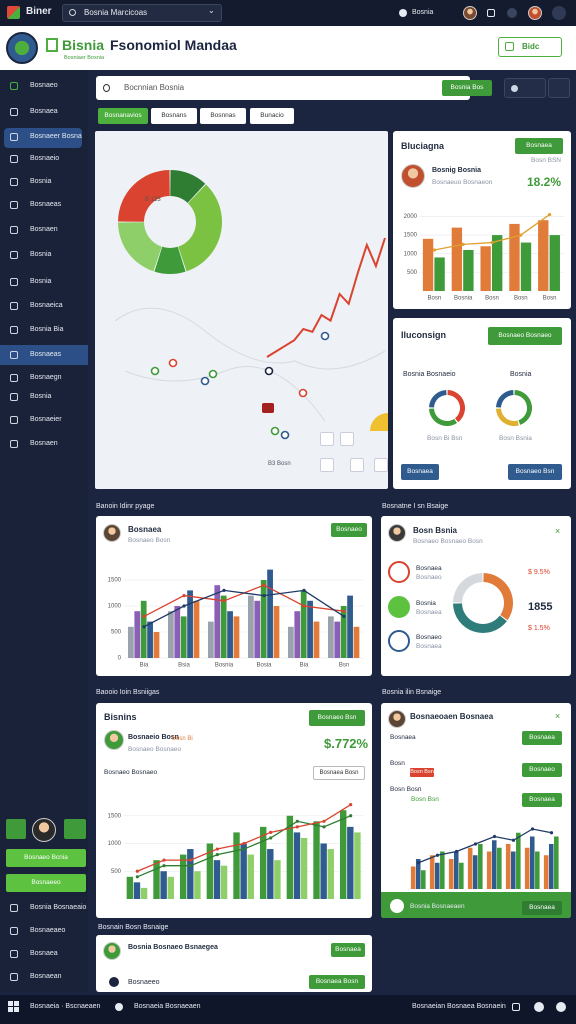 The height and width of the screenshot is (1024, 576). What do you see at coordinates (115, 844) in the screenshot?
I see `y-tick-label: 1000` at bounding box center [115, 844].